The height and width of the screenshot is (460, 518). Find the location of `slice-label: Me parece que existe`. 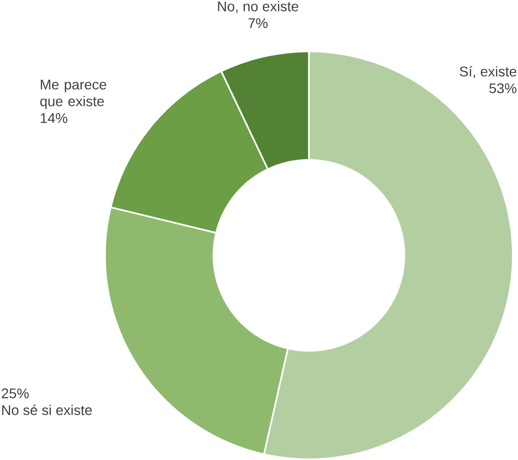

slice-label: Me parece que existe is located at coordinates (73, 95).